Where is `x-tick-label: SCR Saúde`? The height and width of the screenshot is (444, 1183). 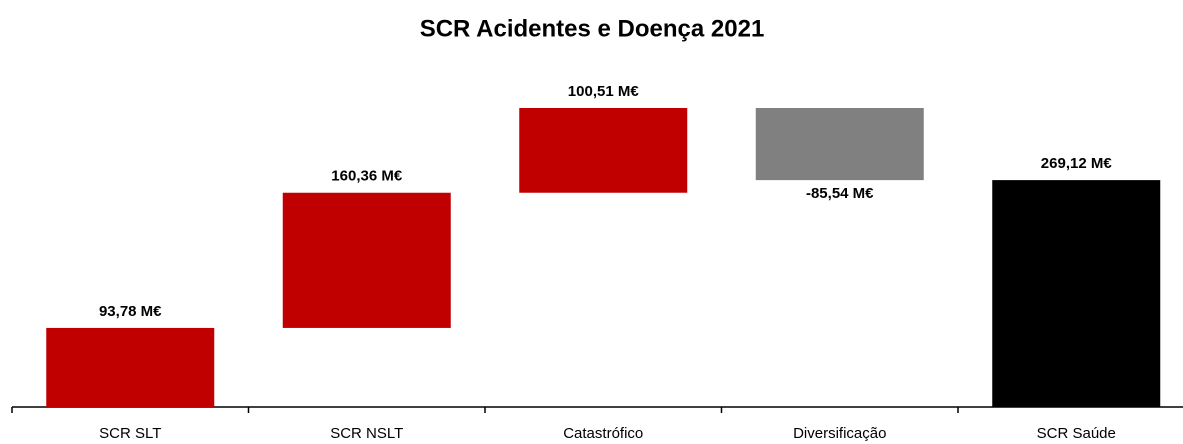 x-tick-label: SCR Saúde is located at coordinates (1076, 433).